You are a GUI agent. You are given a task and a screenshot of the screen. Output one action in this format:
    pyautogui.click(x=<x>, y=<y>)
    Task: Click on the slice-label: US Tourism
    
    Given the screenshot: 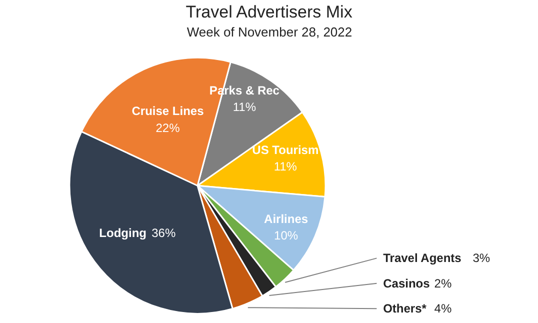 What is the action you would take?
    pyautogui.click(x=285, y=149)
    